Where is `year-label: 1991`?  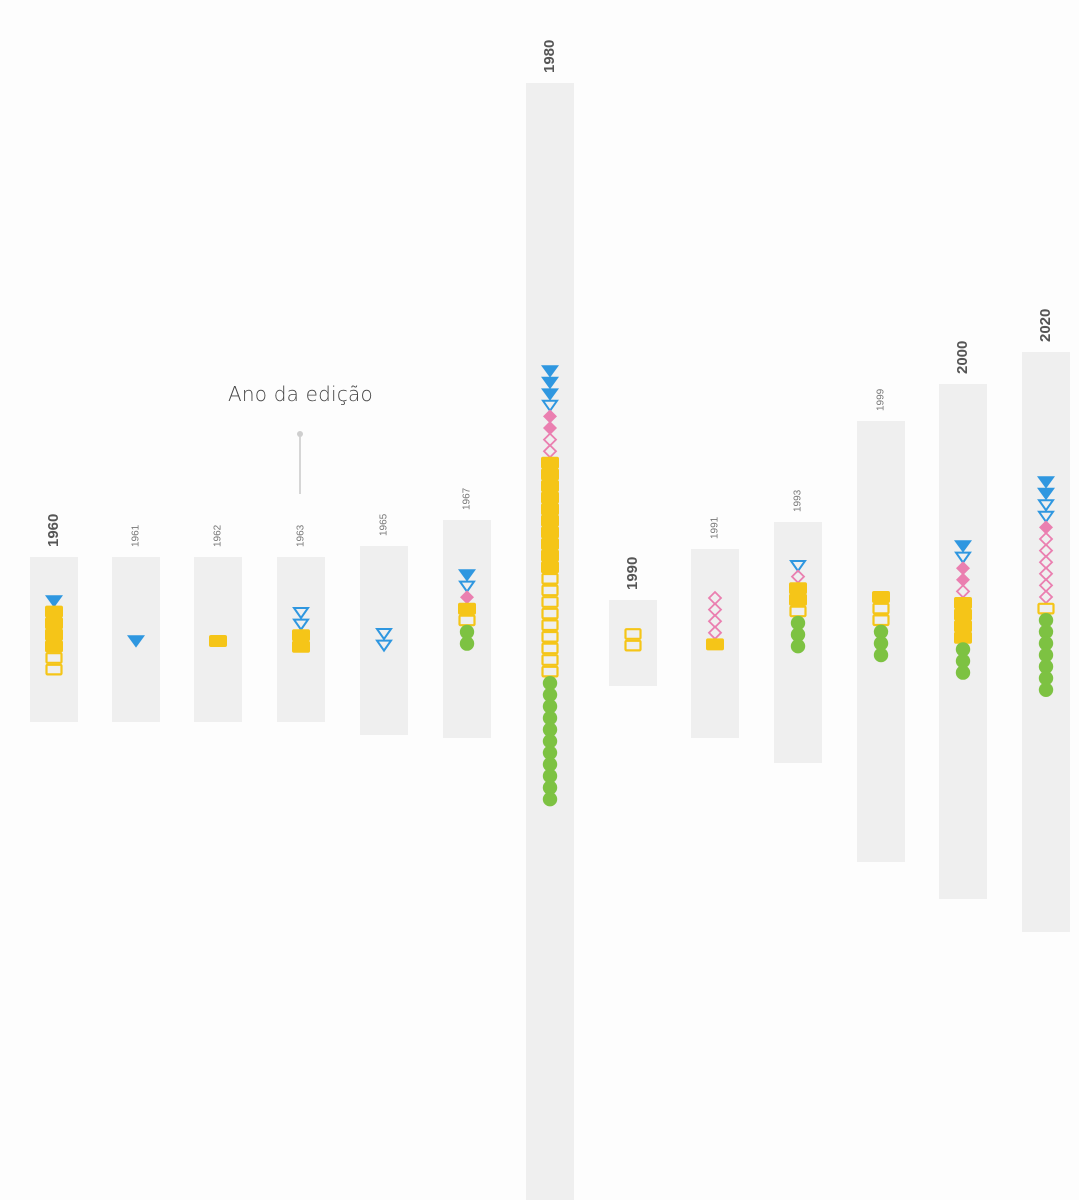
year-label: 1991 is located at coordinates (715, 527).